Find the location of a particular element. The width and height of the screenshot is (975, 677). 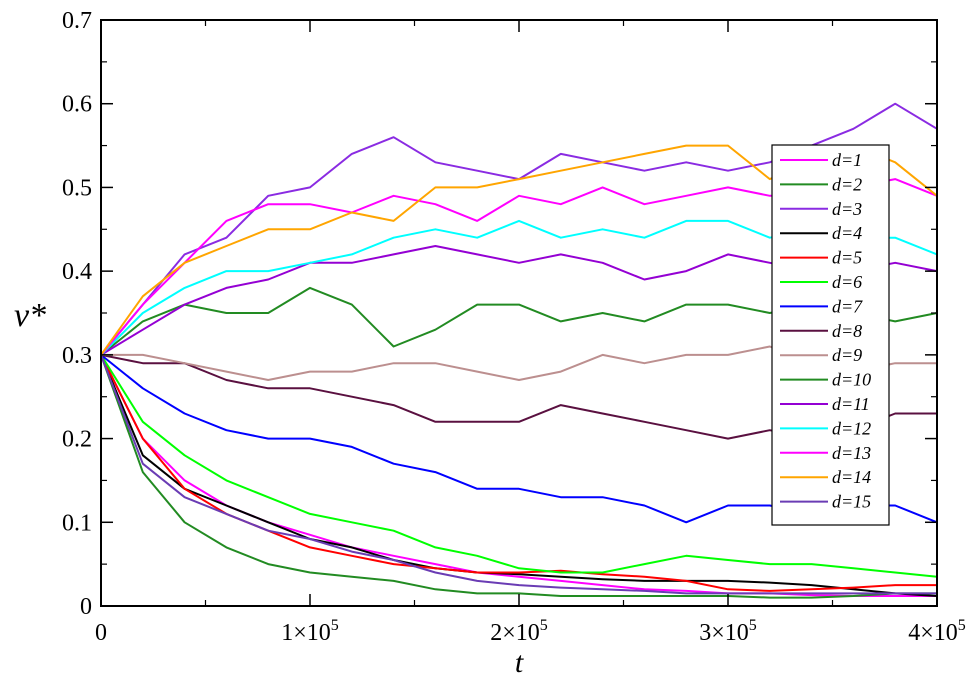

legend-label: d=5 is located at coordinates (847, 258).